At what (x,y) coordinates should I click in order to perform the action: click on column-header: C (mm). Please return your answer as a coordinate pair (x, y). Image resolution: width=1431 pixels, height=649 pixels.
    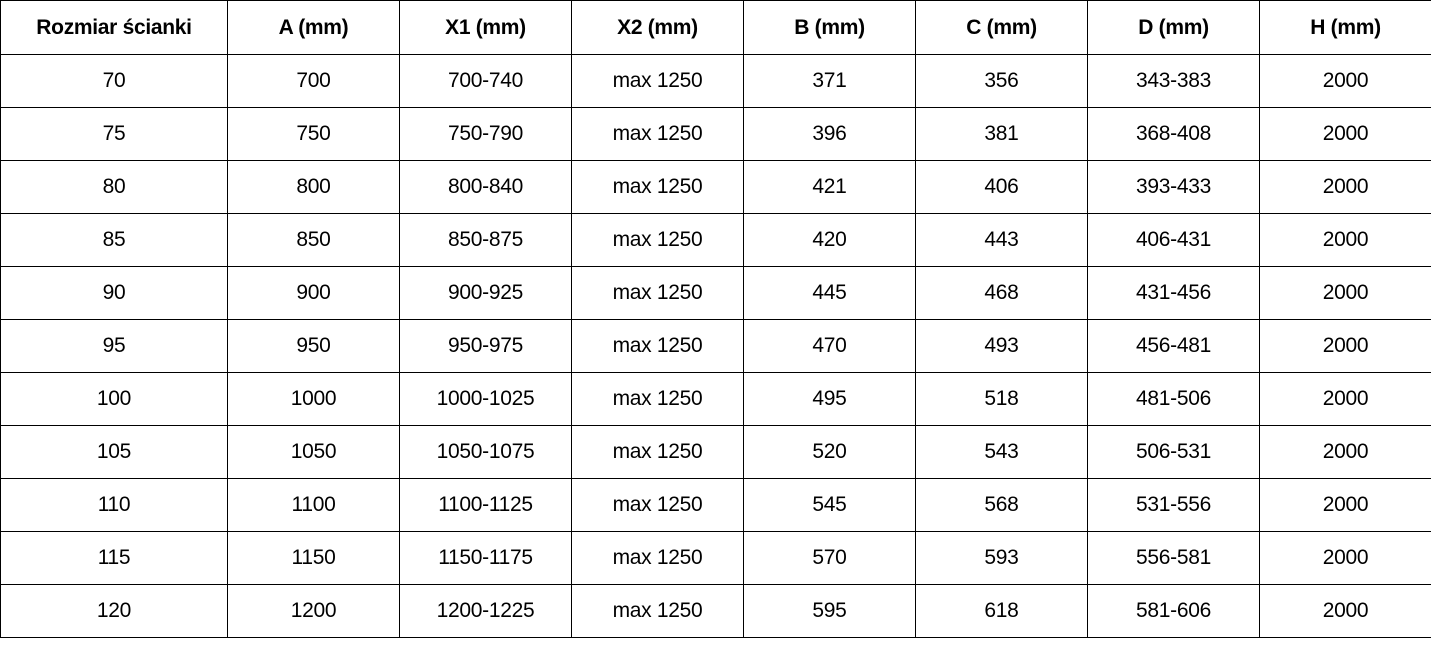
    Looking at the image, I should click on (1001, 27).